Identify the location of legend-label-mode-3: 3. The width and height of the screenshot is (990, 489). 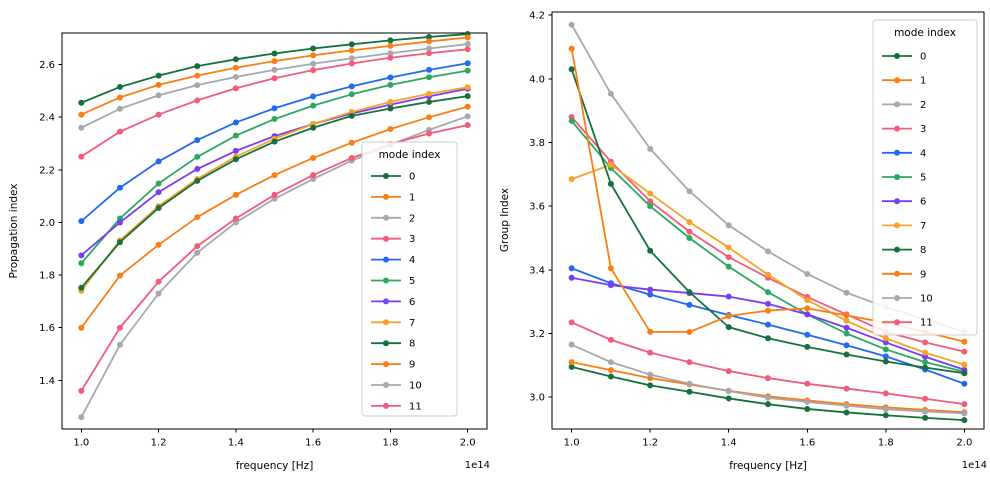
(412, 239).